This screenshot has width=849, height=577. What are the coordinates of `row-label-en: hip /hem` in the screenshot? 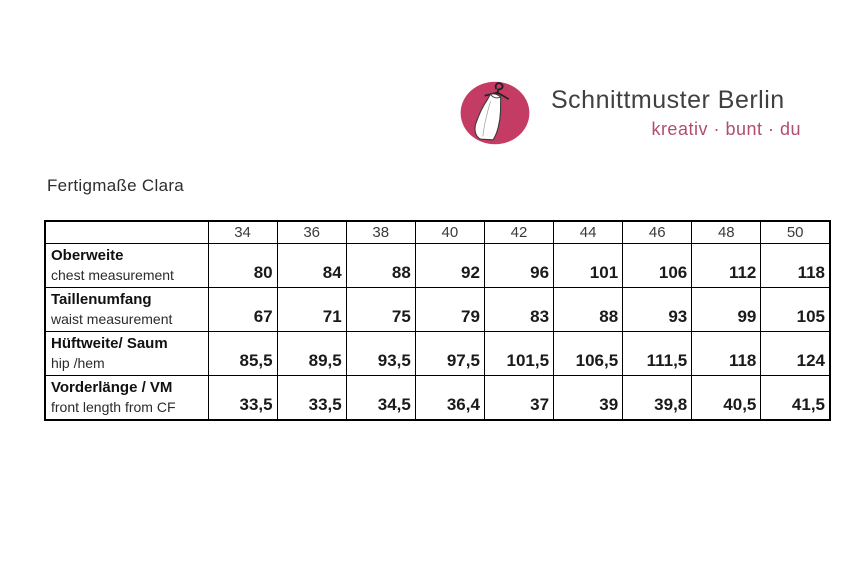 It's located at (78, 362).